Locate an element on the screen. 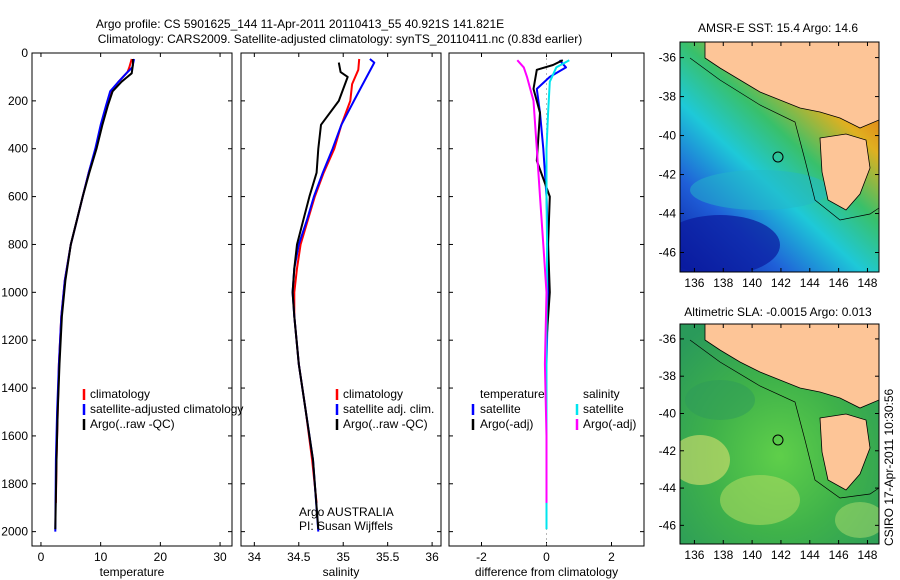 This screenshot has width=900, height=580. legend-entry: temperature is located at coordinates (512, 394).